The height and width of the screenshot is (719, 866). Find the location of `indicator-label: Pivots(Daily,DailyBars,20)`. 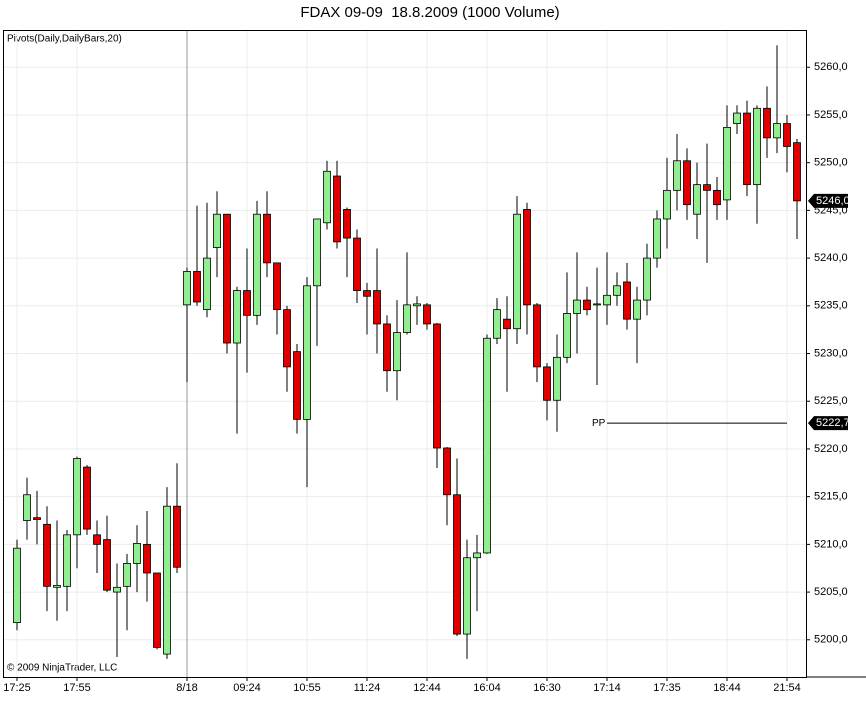

indicator-label: Pivots(Daily,DailyBars,20) is located at coordinates (64, 39).